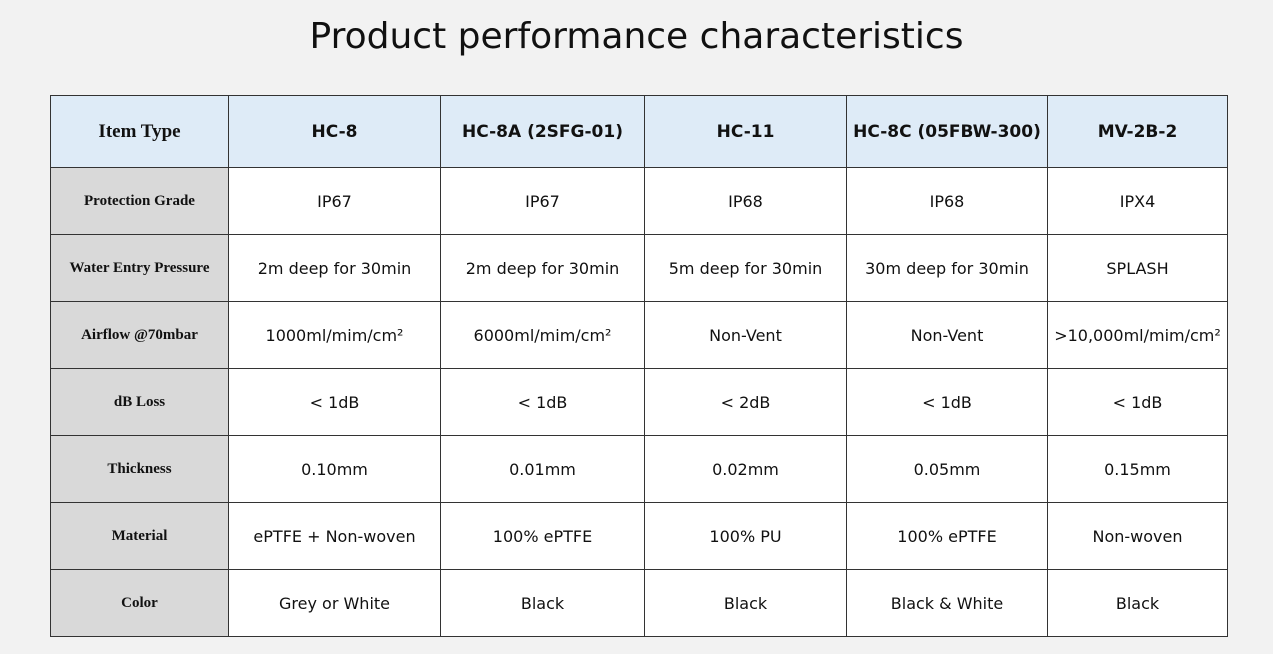 The image size is (1273, 654). What do you see at coordinates (947, 603) in the screenshot?
I see `table-cell: Black & White` at bounding box center [947, 603].